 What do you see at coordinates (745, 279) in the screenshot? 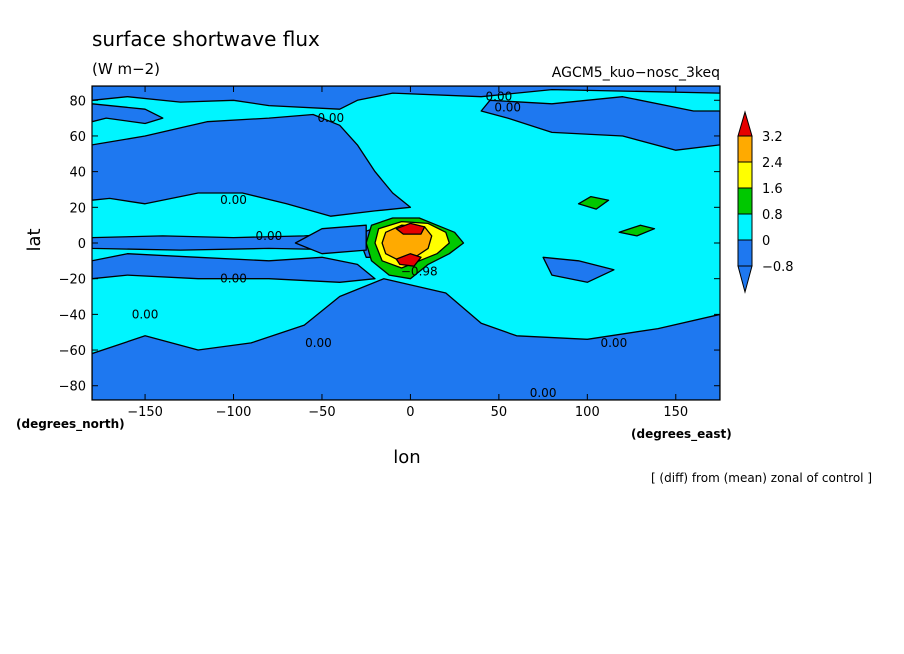
I see `colorbar-bottom-arrow` at bounding box center [745, 279].